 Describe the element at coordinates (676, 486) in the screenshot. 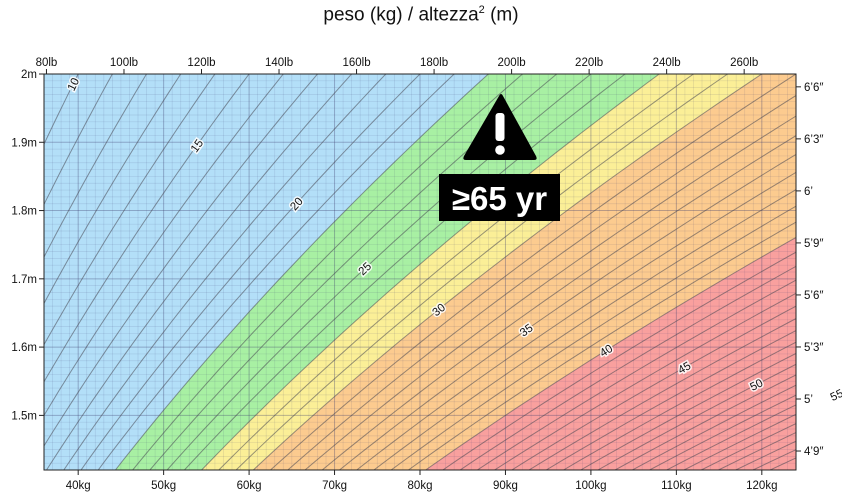

I see `x-bottom-tick-label: 110kg` at that location.